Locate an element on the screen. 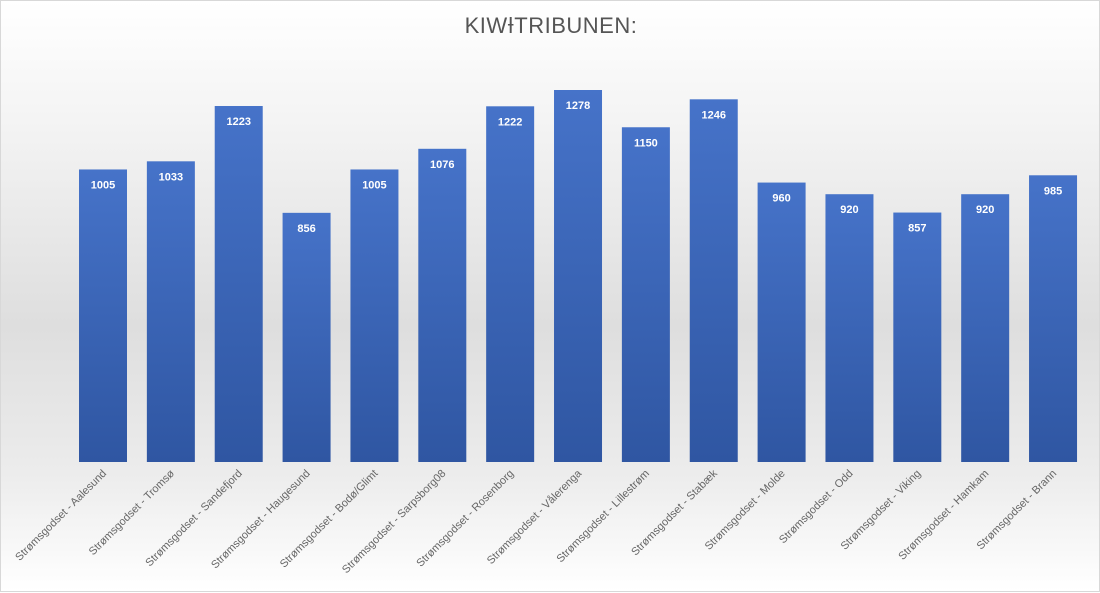 This screenshot has height=593, width=1100. data-label: 1278 is located at coordinates (578, 106).